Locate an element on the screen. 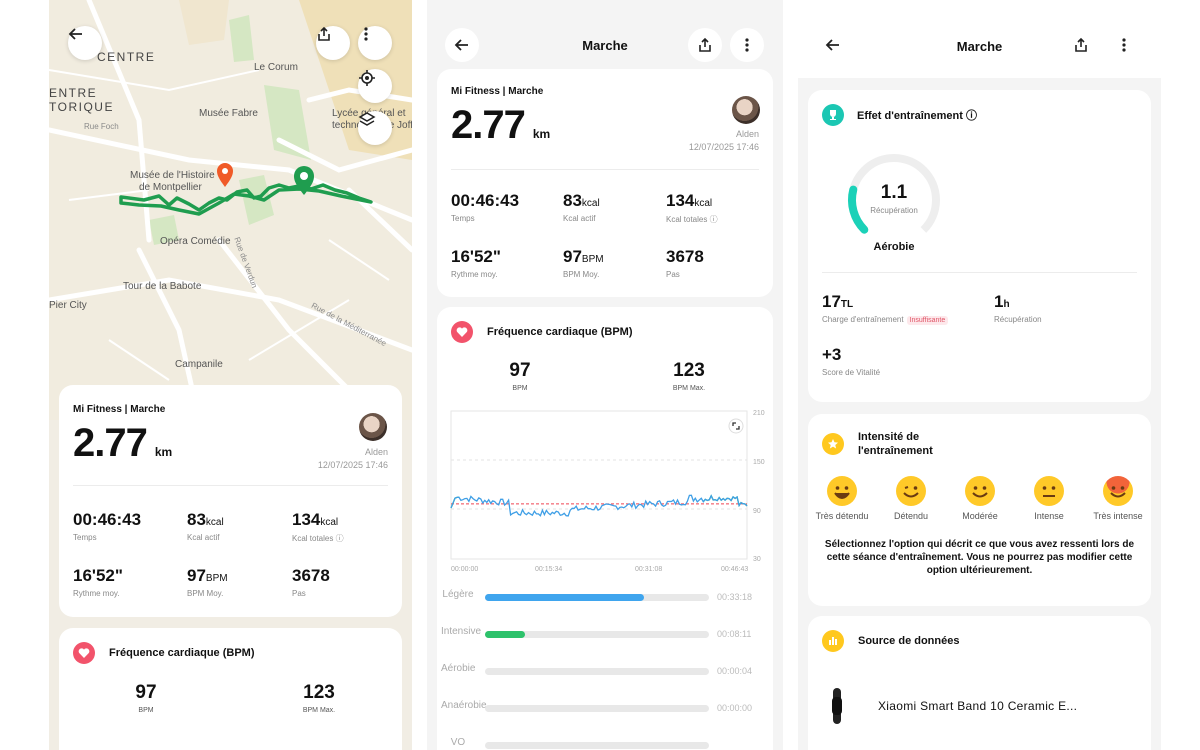 This screenshot has height=750, width=1200. y-tick: 150 is located at coordinates (759, 462).